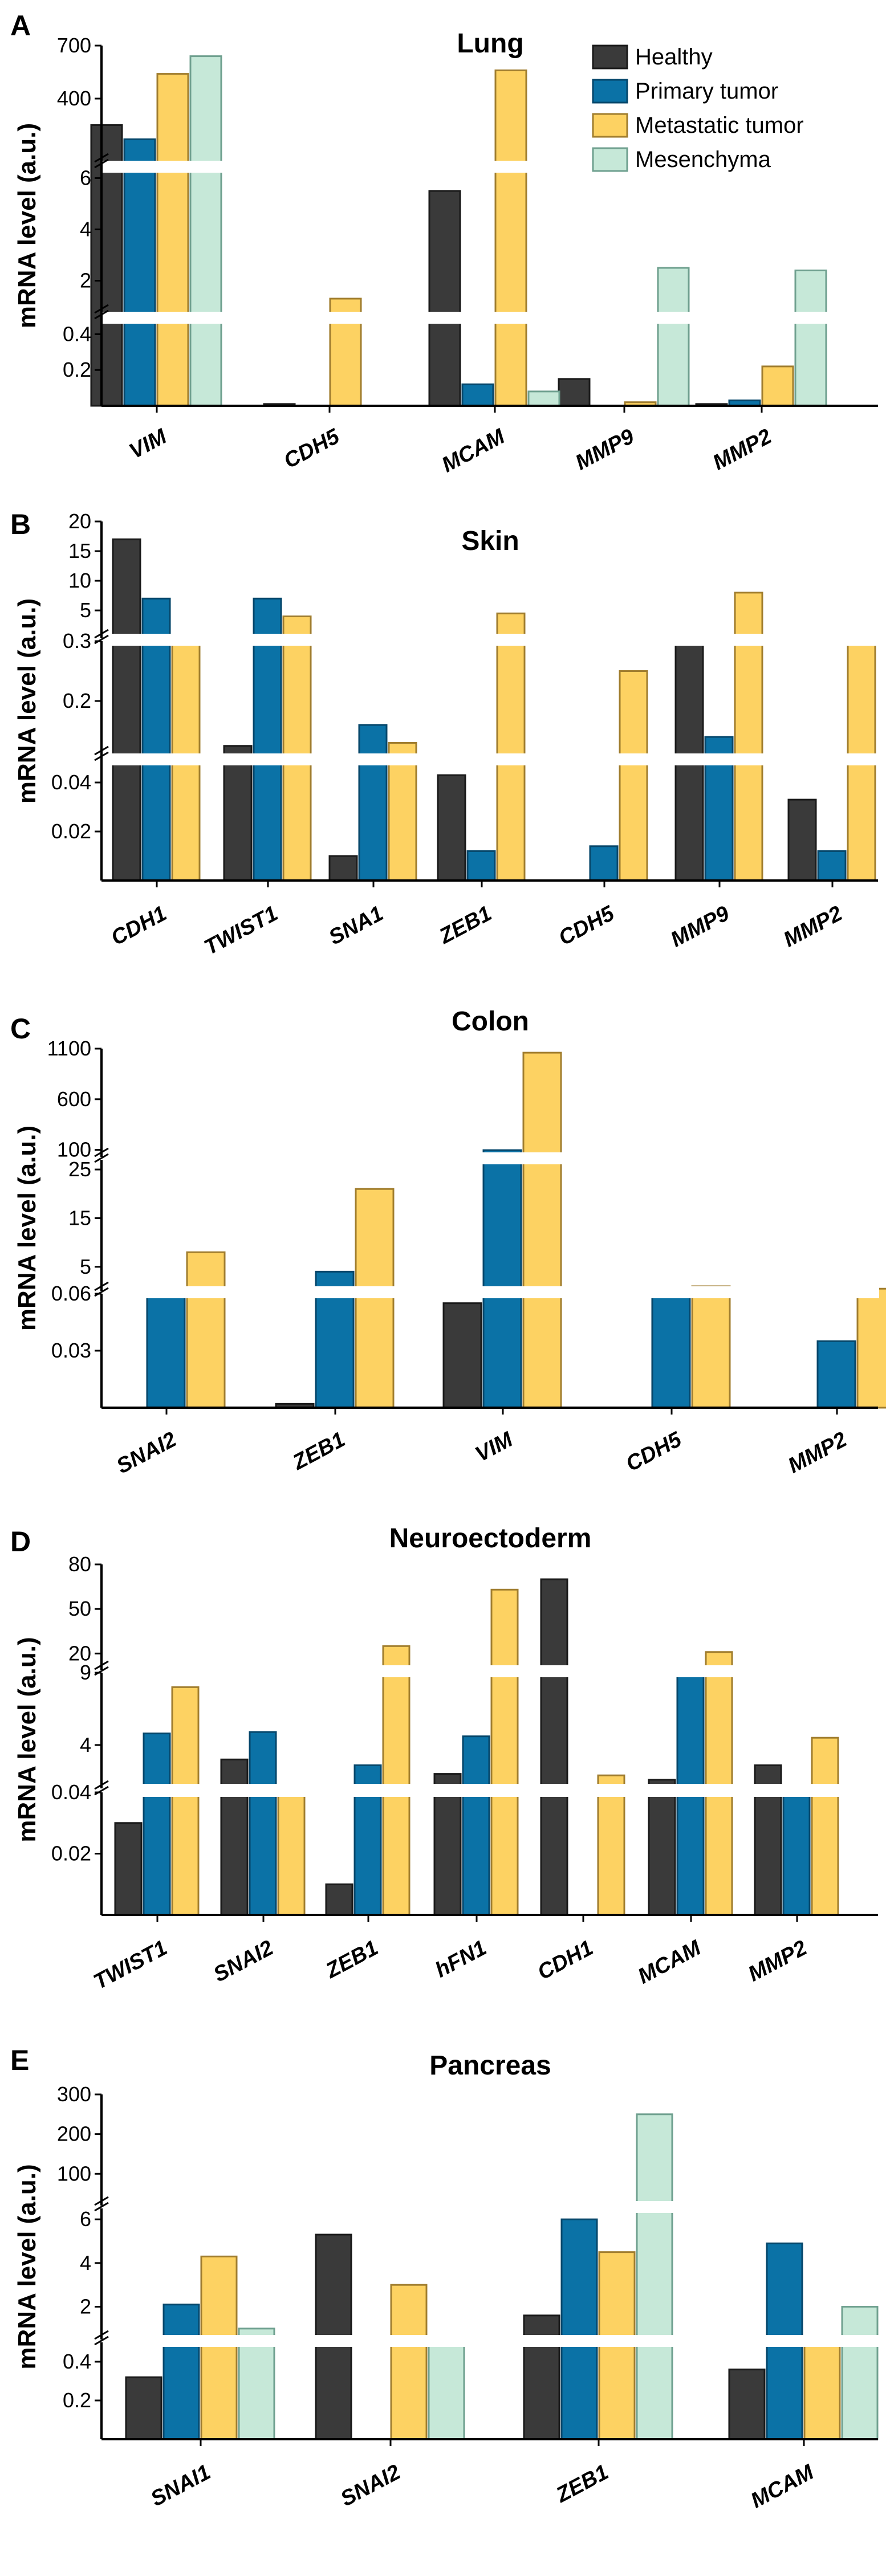 The height and width of the screenshot is (2576, 886). Describe the element at coordinates (20, 1542) in the screenshot. I see `panel-d-letter: D` at that location.